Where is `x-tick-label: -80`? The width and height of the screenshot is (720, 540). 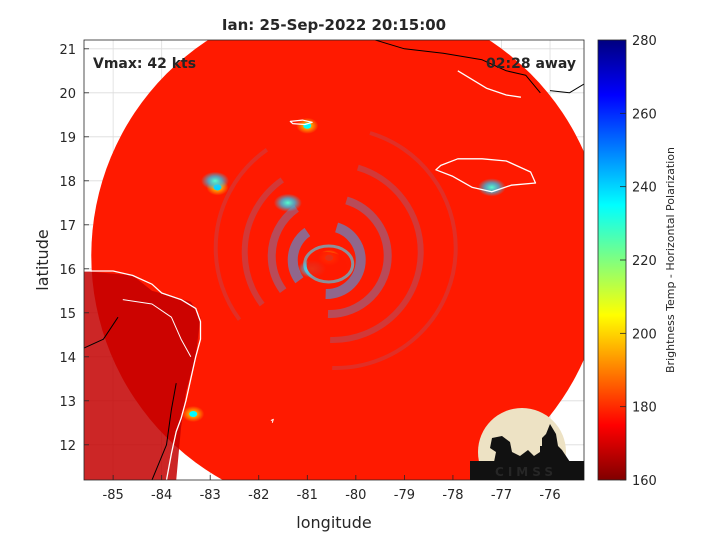 x-tick-label: -80 is located at coordinates (355, 495).